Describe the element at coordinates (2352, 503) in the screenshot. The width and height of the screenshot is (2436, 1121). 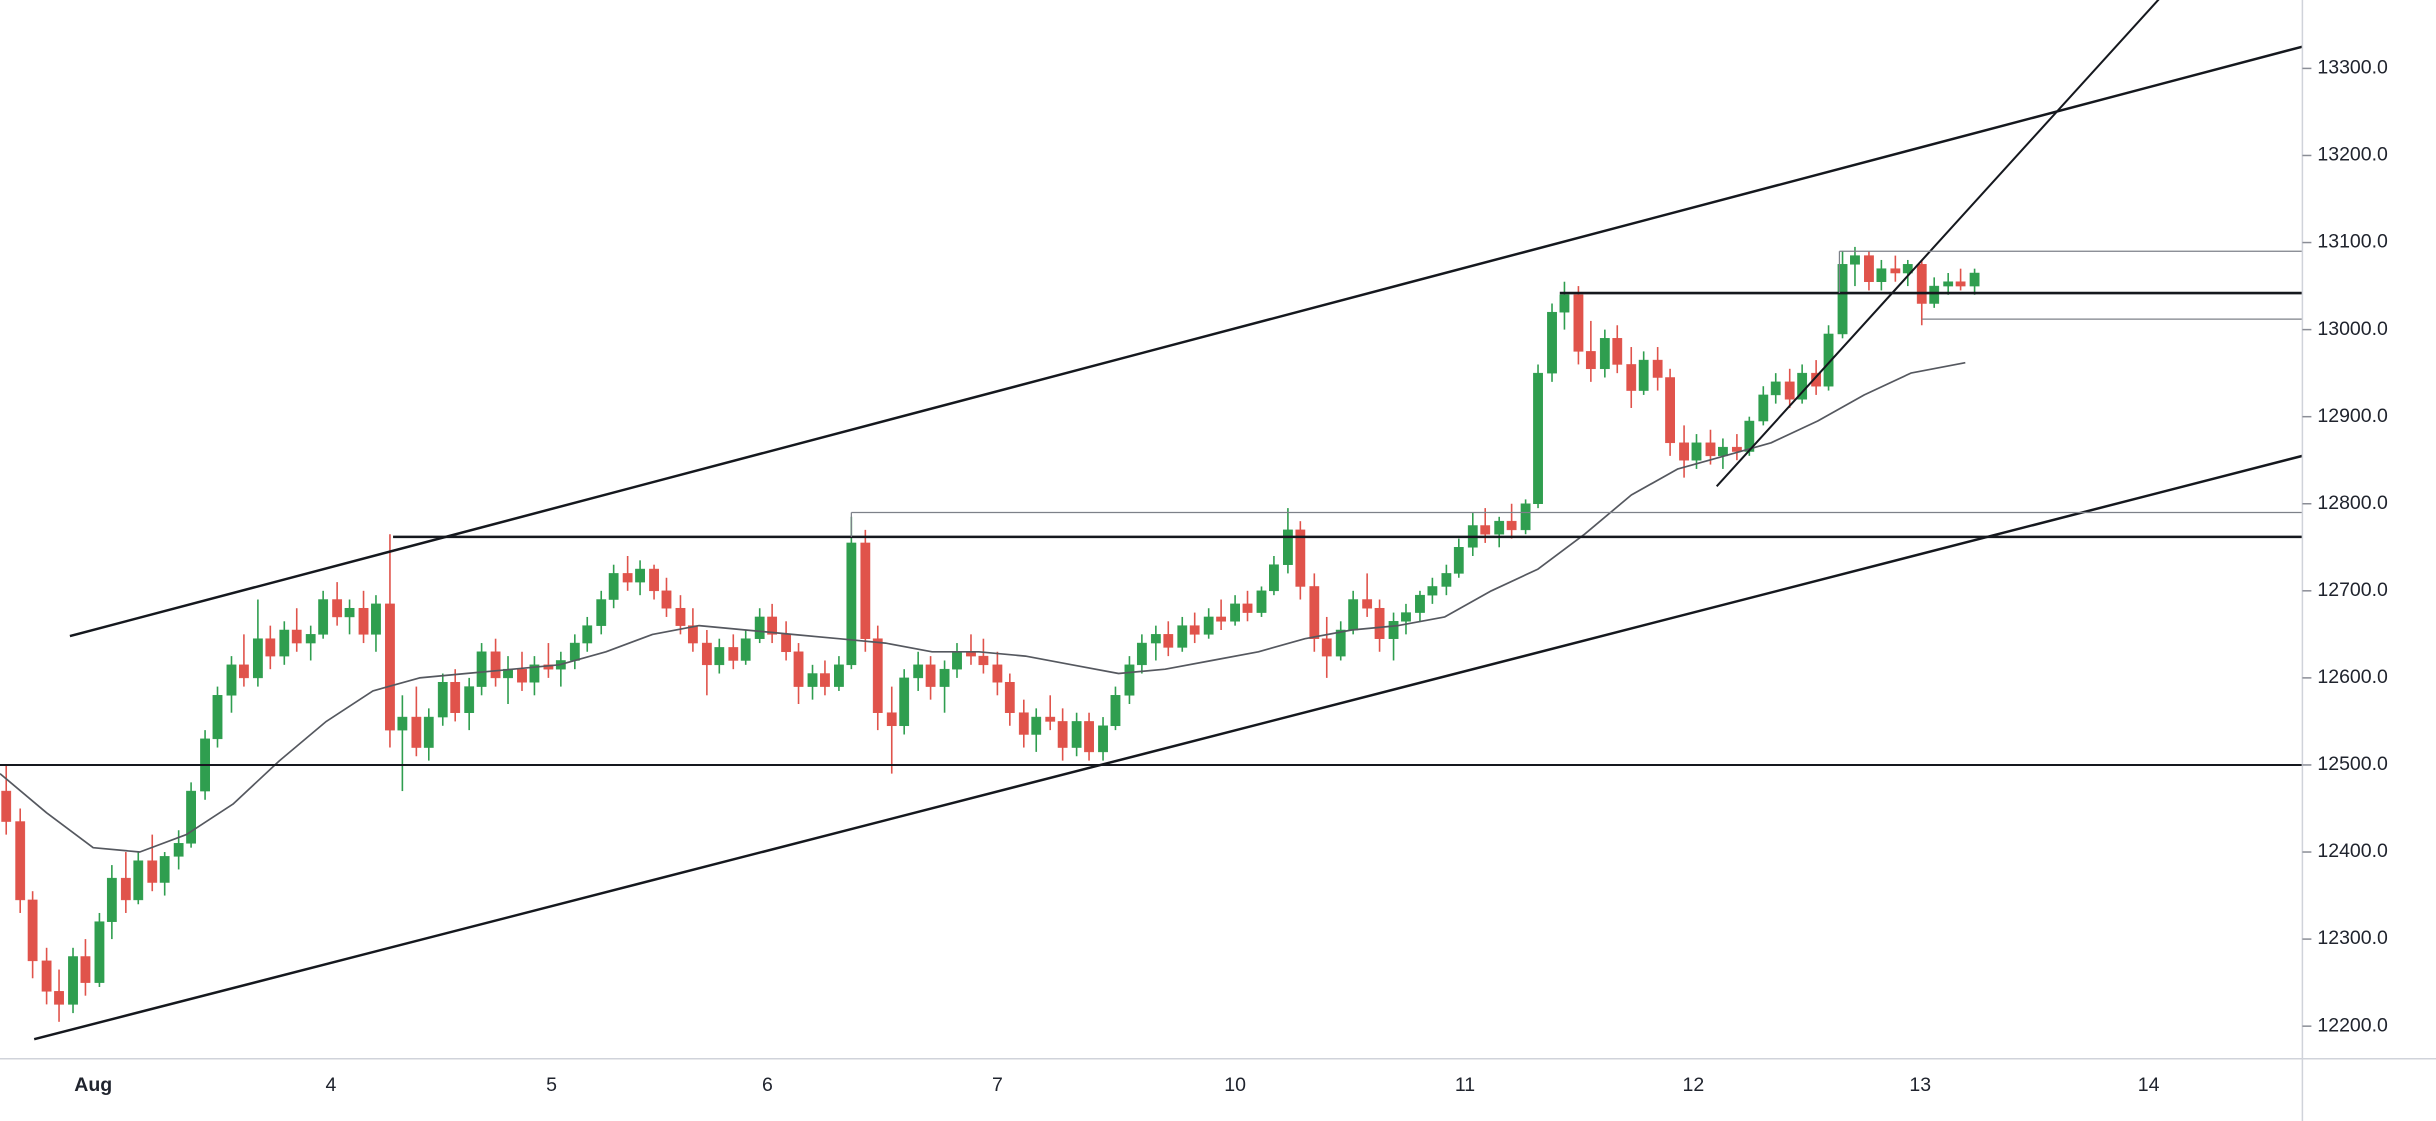
I see `price-tick-label: 12800.0` at that location.